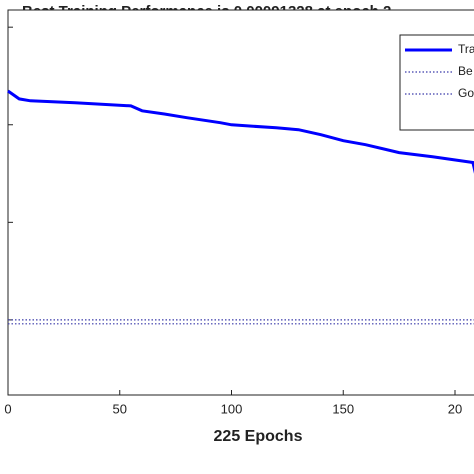 The width and height of the screenshot is (474, 474). I want to click on x-tick-label: 150, so click(343, 408).